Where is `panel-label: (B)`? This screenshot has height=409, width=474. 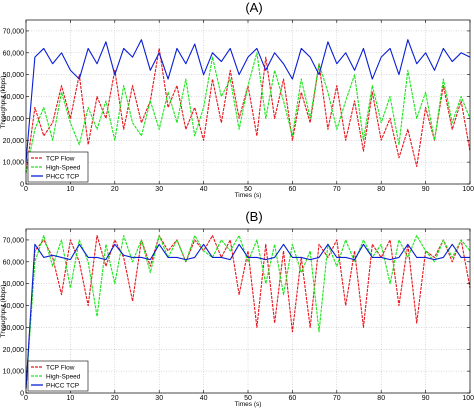
panel-label: (B) is located at coordinates (253, 216).